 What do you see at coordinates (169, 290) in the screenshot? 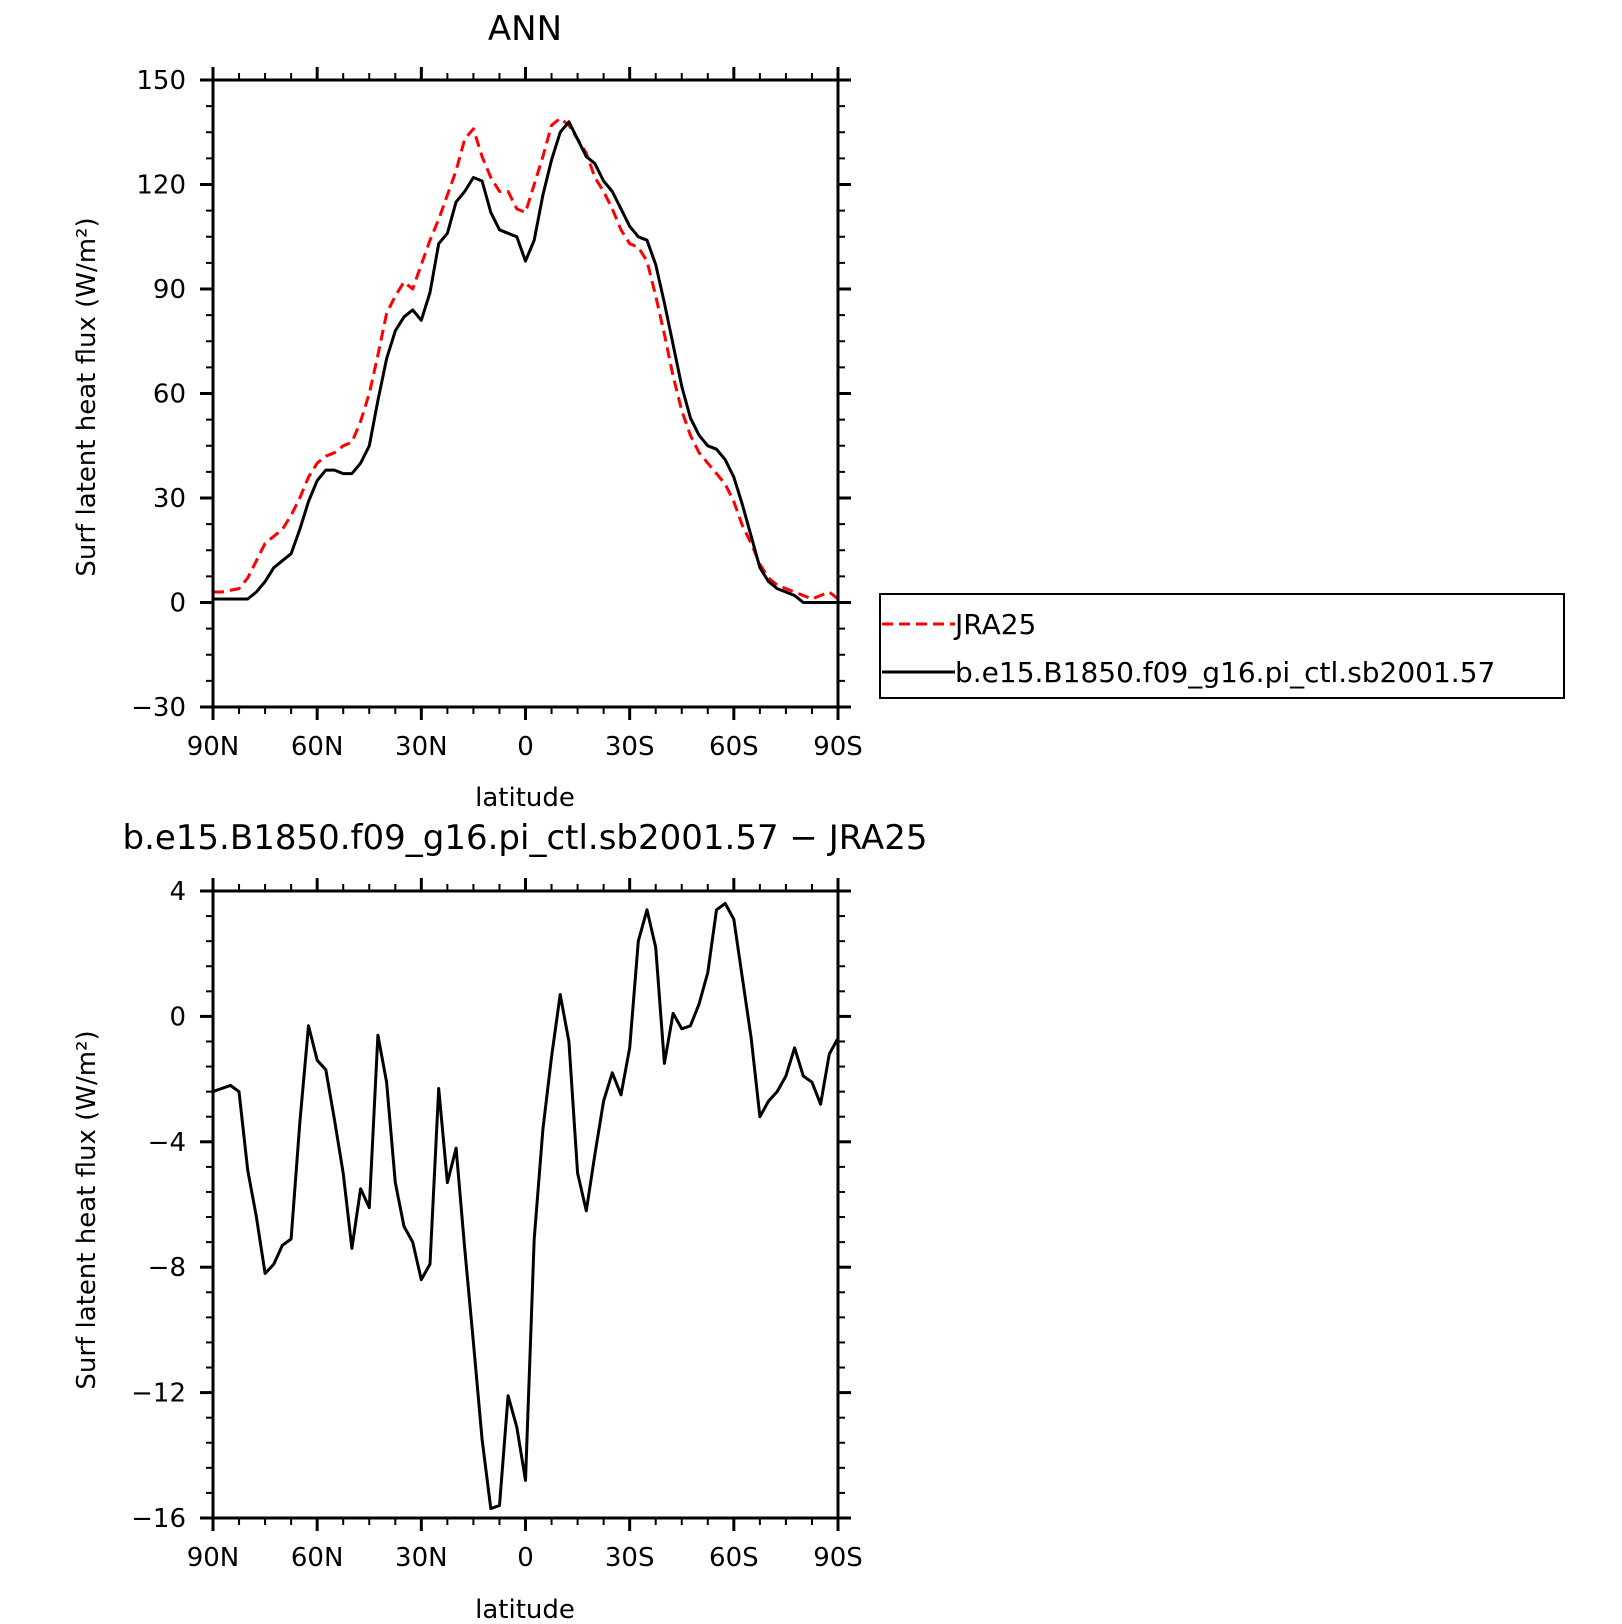
I see `top-y-tick-label: 90` at bounding box center [169, 290].